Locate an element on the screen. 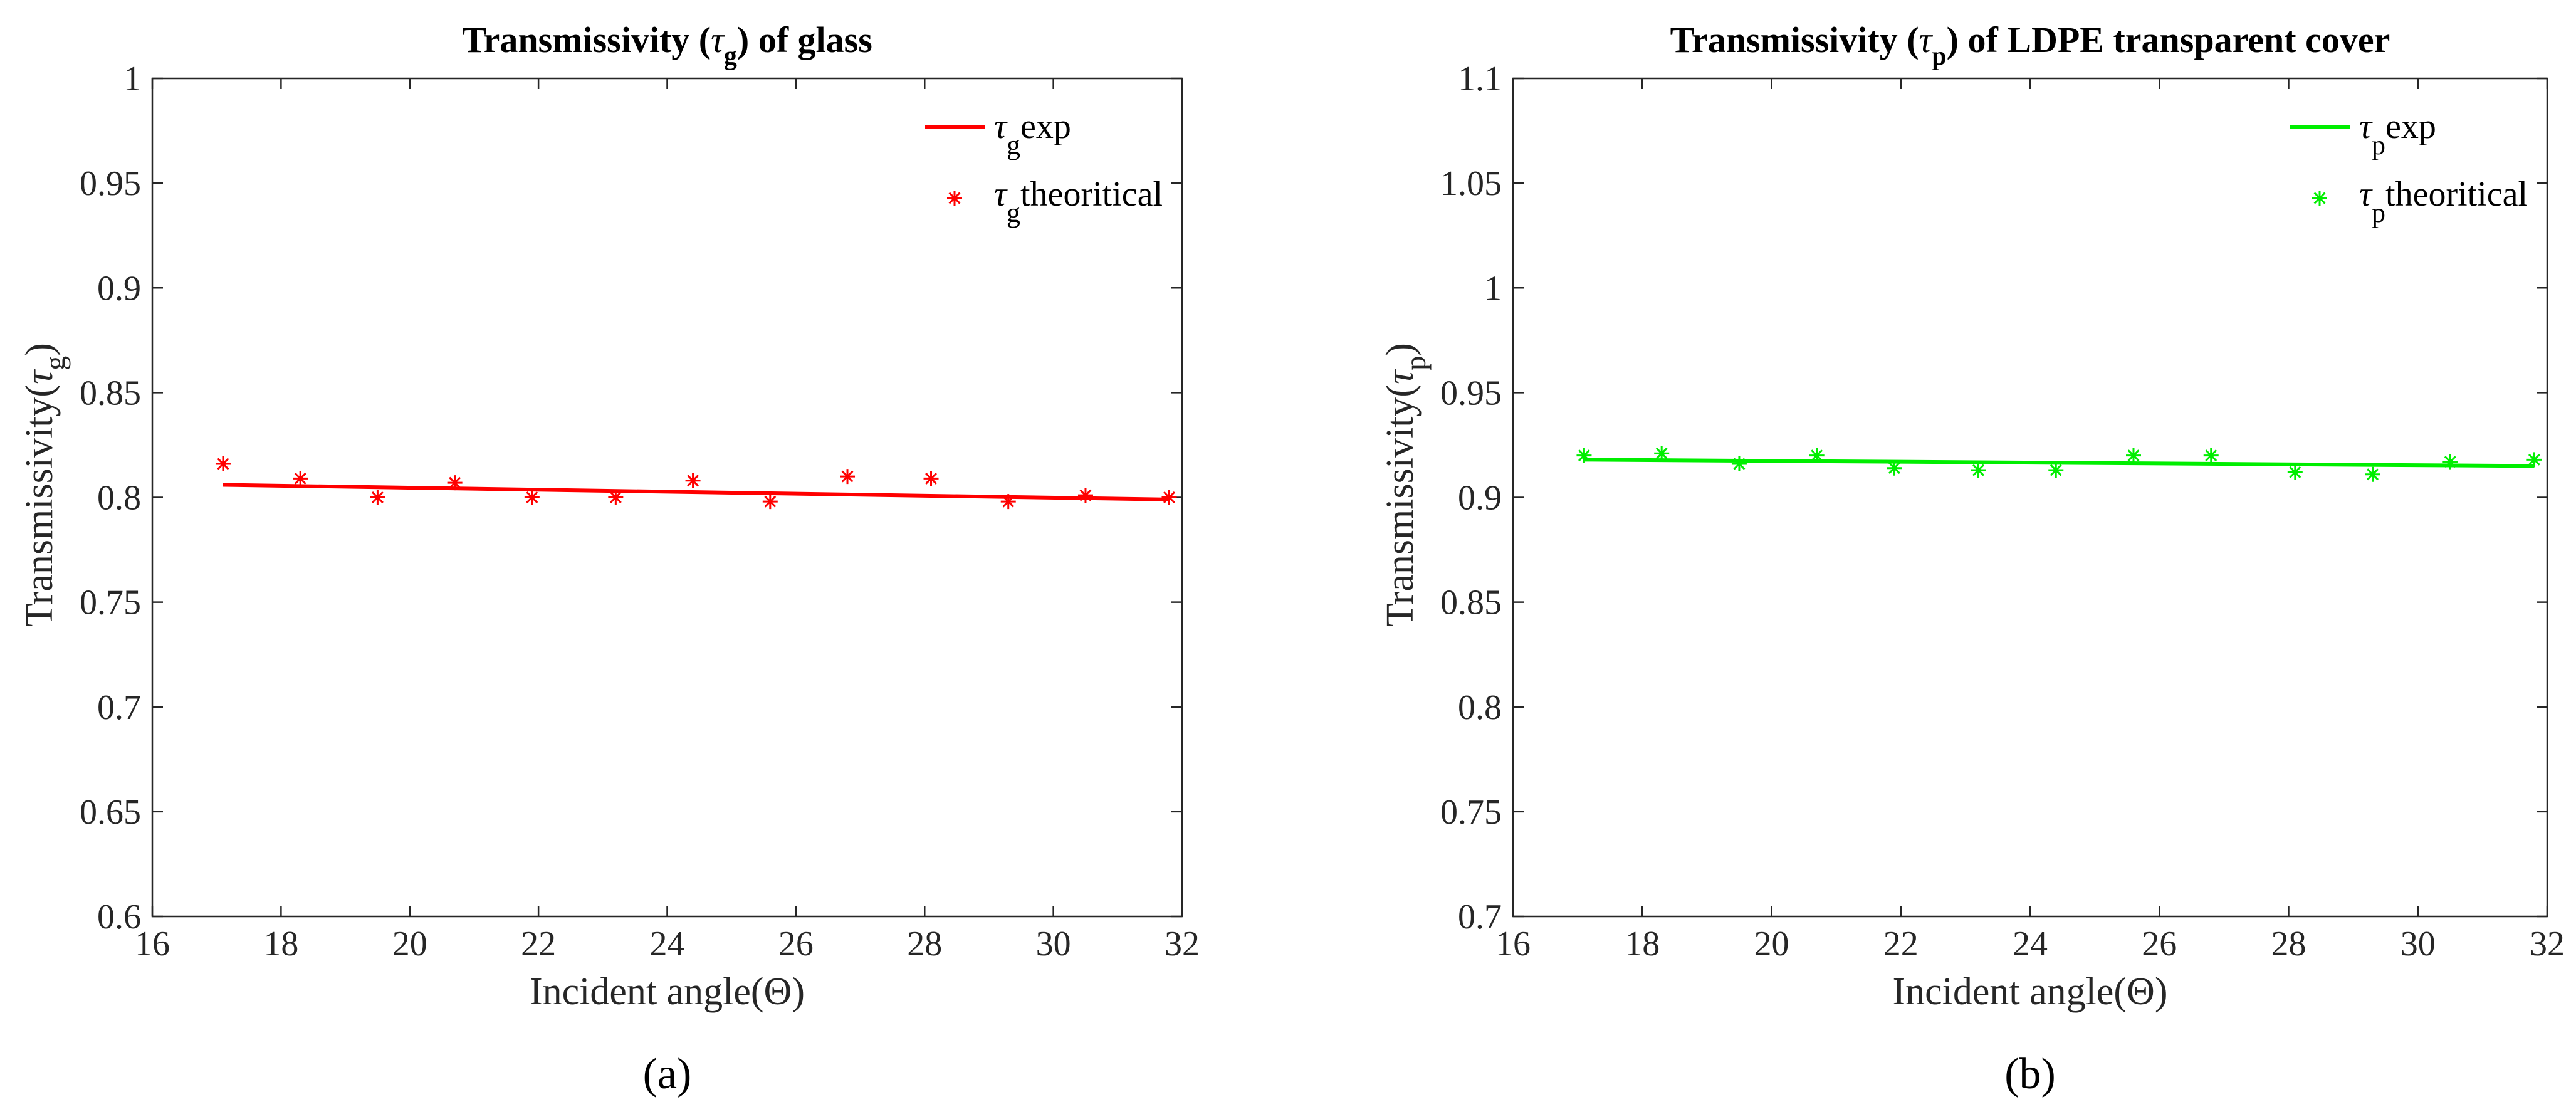  legend-entry-theoritical: τgtheoritical is located at coordinates (1078, 202).